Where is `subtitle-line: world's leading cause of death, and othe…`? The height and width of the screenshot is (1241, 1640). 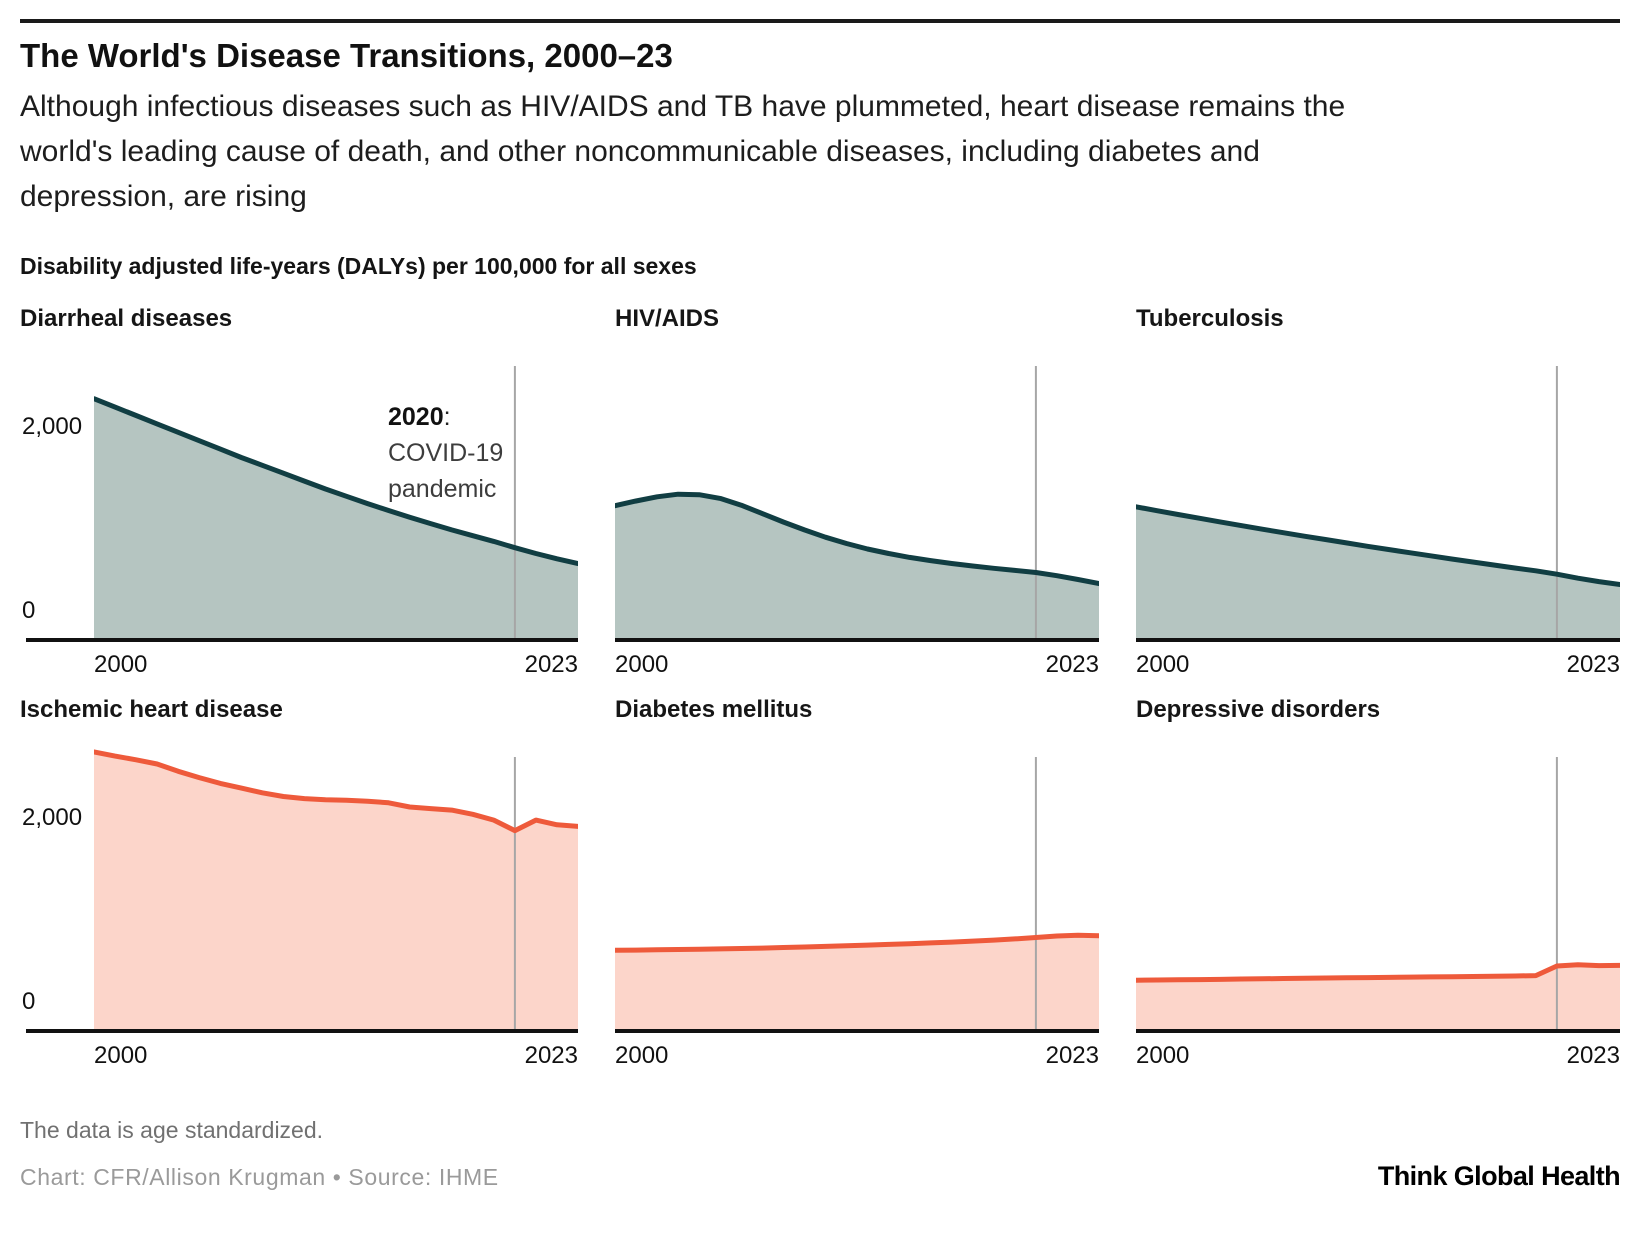 subtitle-line: world's leading cause of death, and othe… is located at coordinates (640, 151).